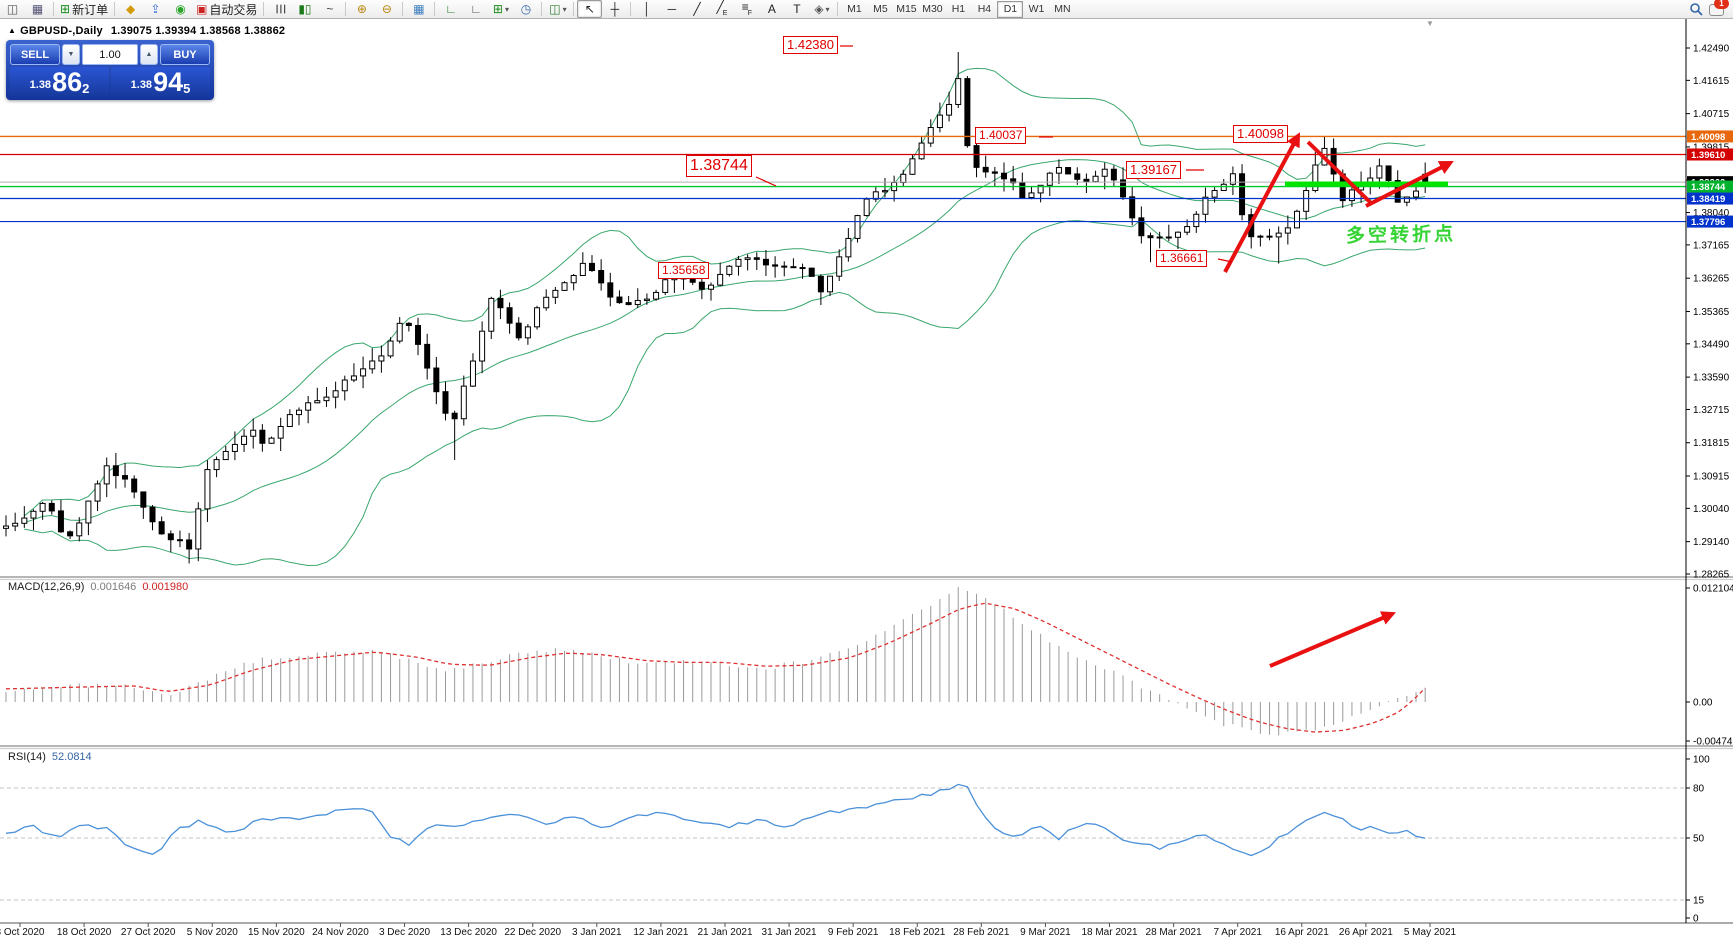 The height and width of the screenshot is (940, 1733). I want to click on collapse-triangle-icon: ▲, so click(12, 30).